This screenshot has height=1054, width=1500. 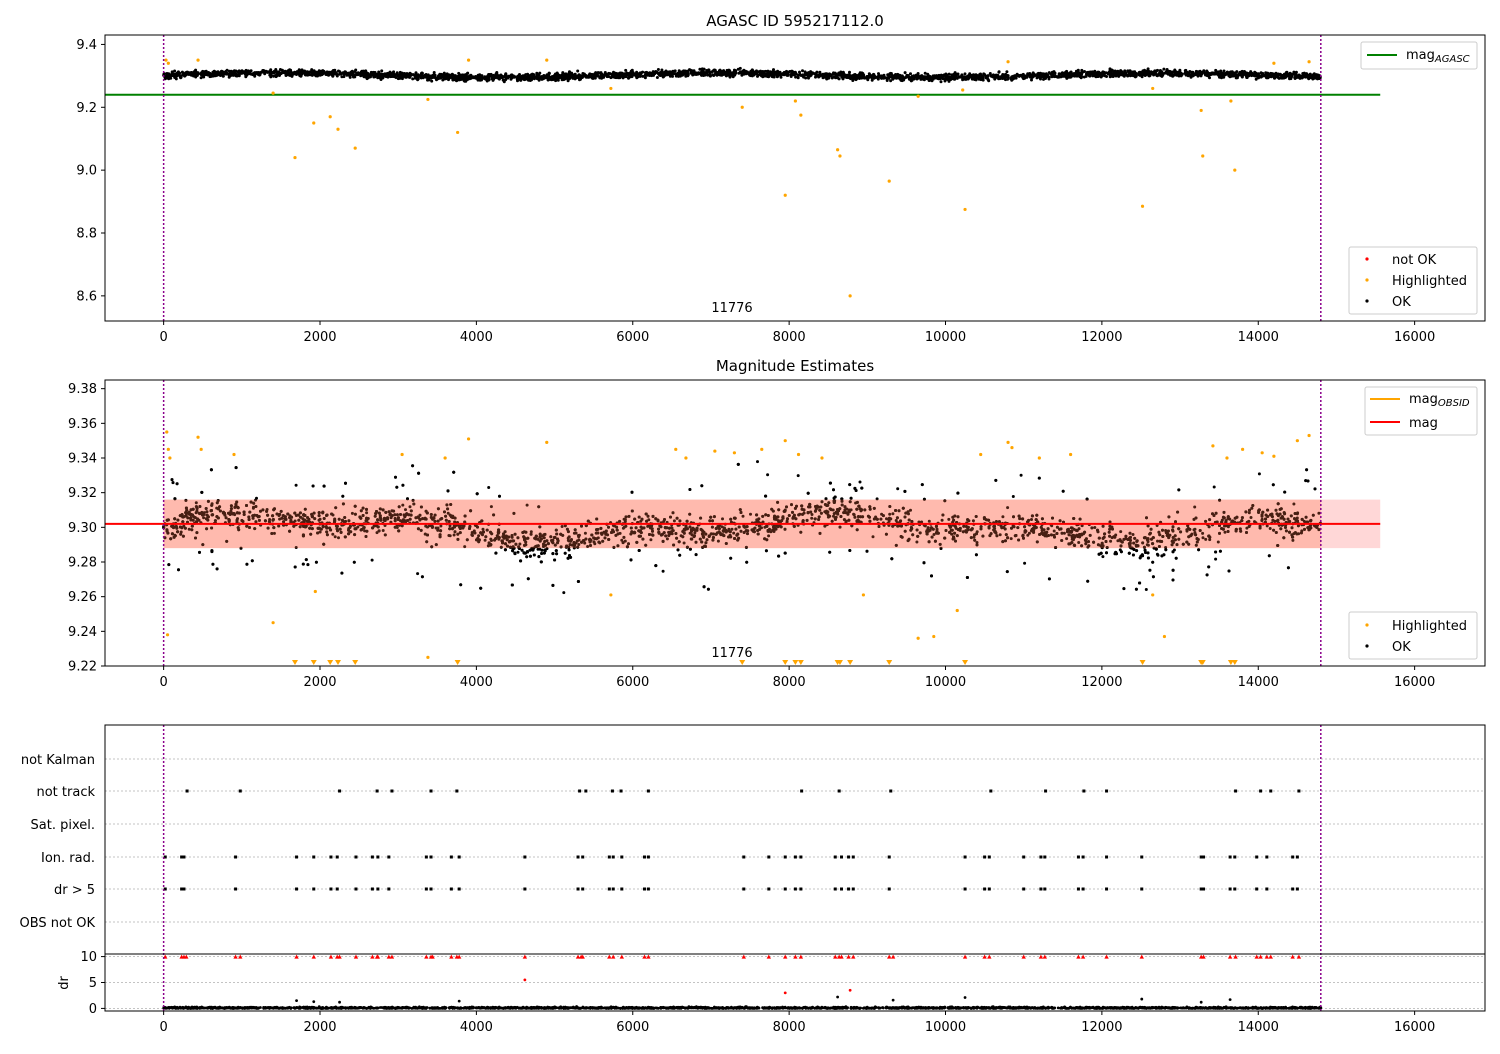 What do you see at coordinates (789, 337) in the screenshot?
I see `agasc-xtick-label: 8000` at bounding box center [789, 337].